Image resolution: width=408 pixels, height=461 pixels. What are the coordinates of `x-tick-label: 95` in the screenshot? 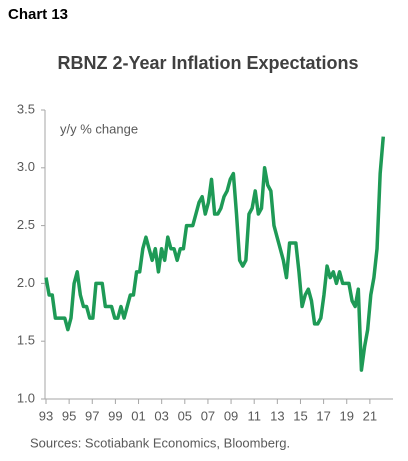 It's located at (69, 415).